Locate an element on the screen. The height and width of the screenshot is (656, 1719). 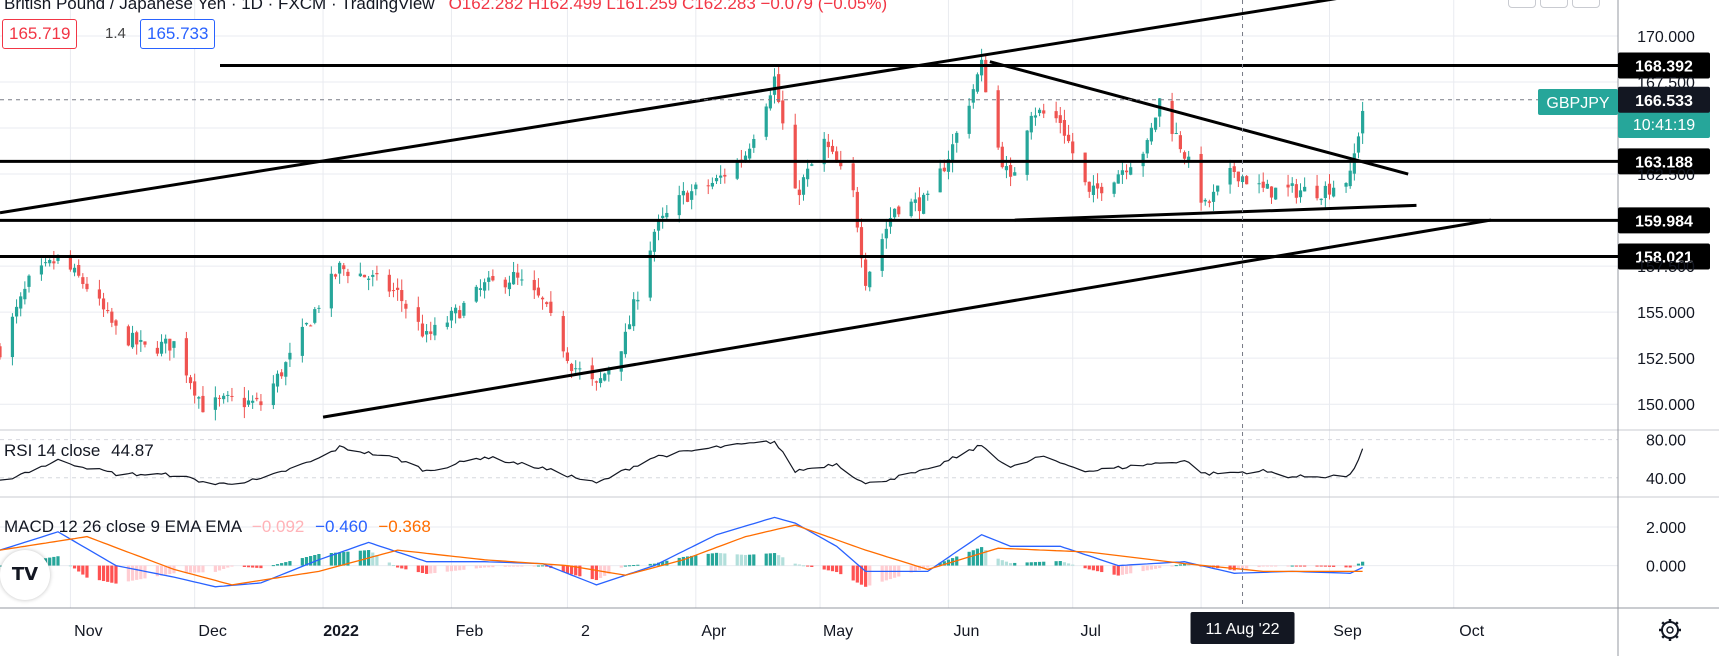
window-buttons-icon is located at coordinates (1522, 4).